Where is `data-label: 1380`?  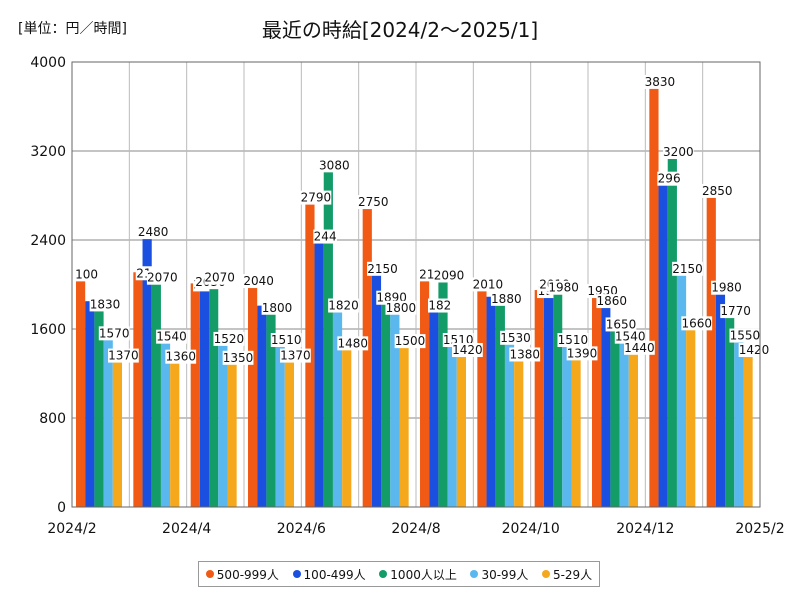 data-label: 1380 is located at coordinates (524, 354).